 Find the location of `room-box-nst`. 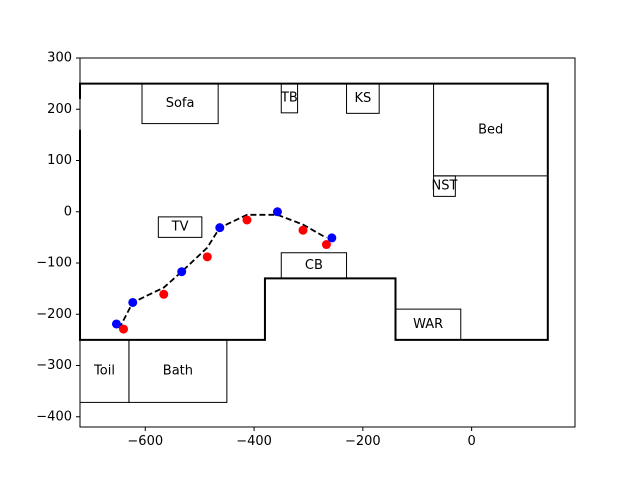

room-box-nst is located at coordinates (444, 186).